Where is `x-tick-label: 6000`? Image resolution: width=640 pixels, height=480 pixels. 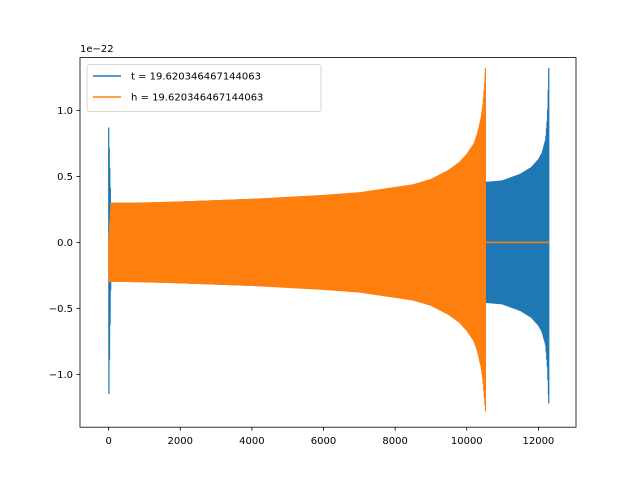
x-tick-label: 6000 is located at coordinates (323, 441).